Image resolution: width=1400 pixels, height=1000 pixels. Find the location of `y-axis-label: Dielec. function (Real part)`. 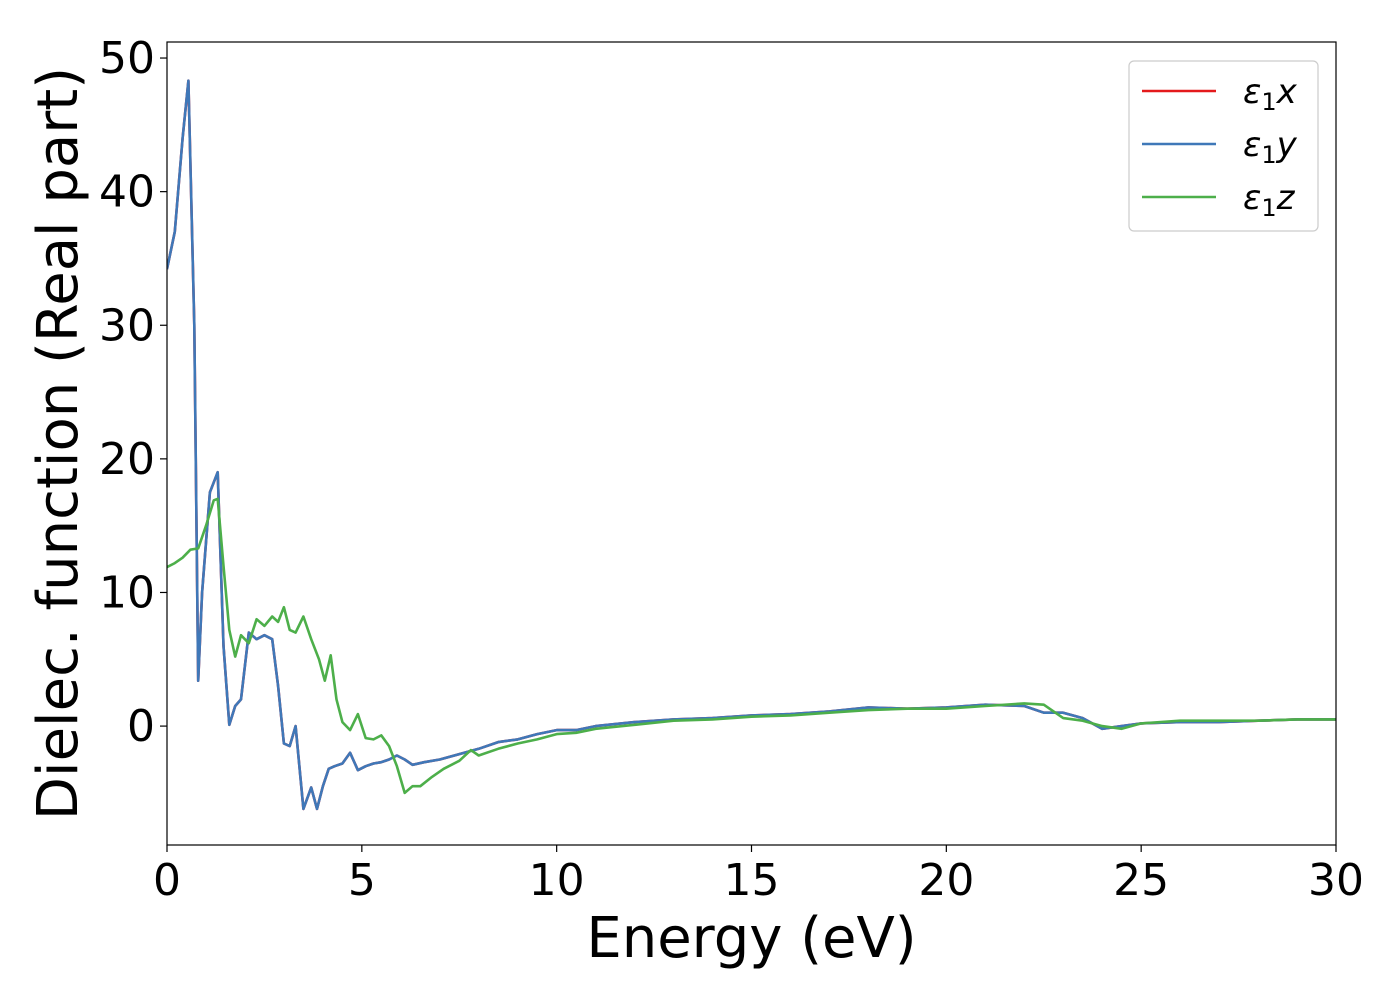

y-axis-label: Dielec. function (Real part) is located at coordinates (58, 443).